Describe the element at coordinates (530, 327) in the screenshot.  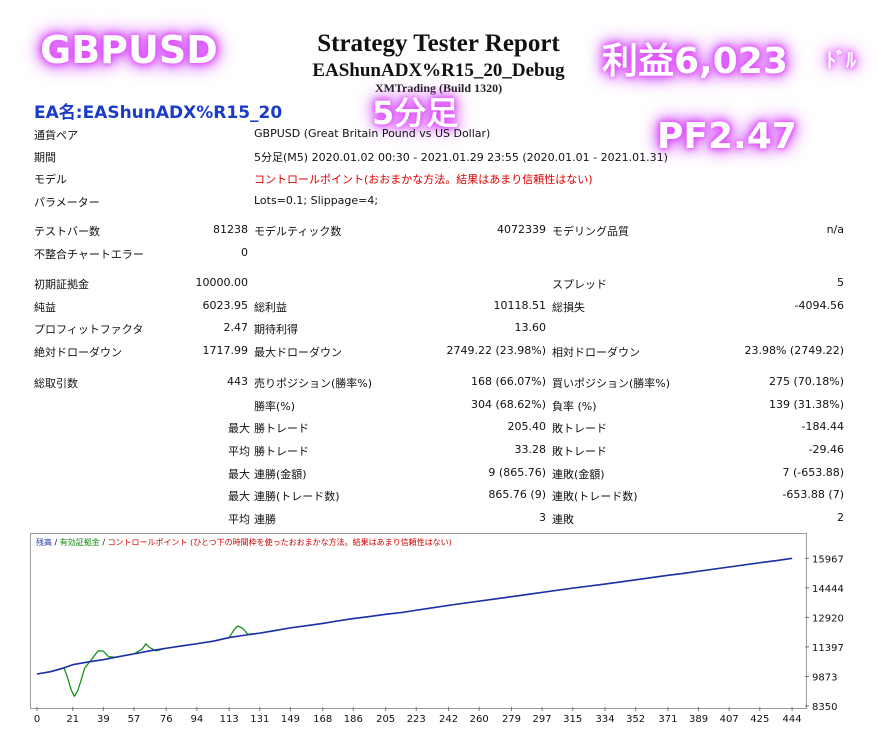
I see `expected-payoff-value: 13.60` at that location.